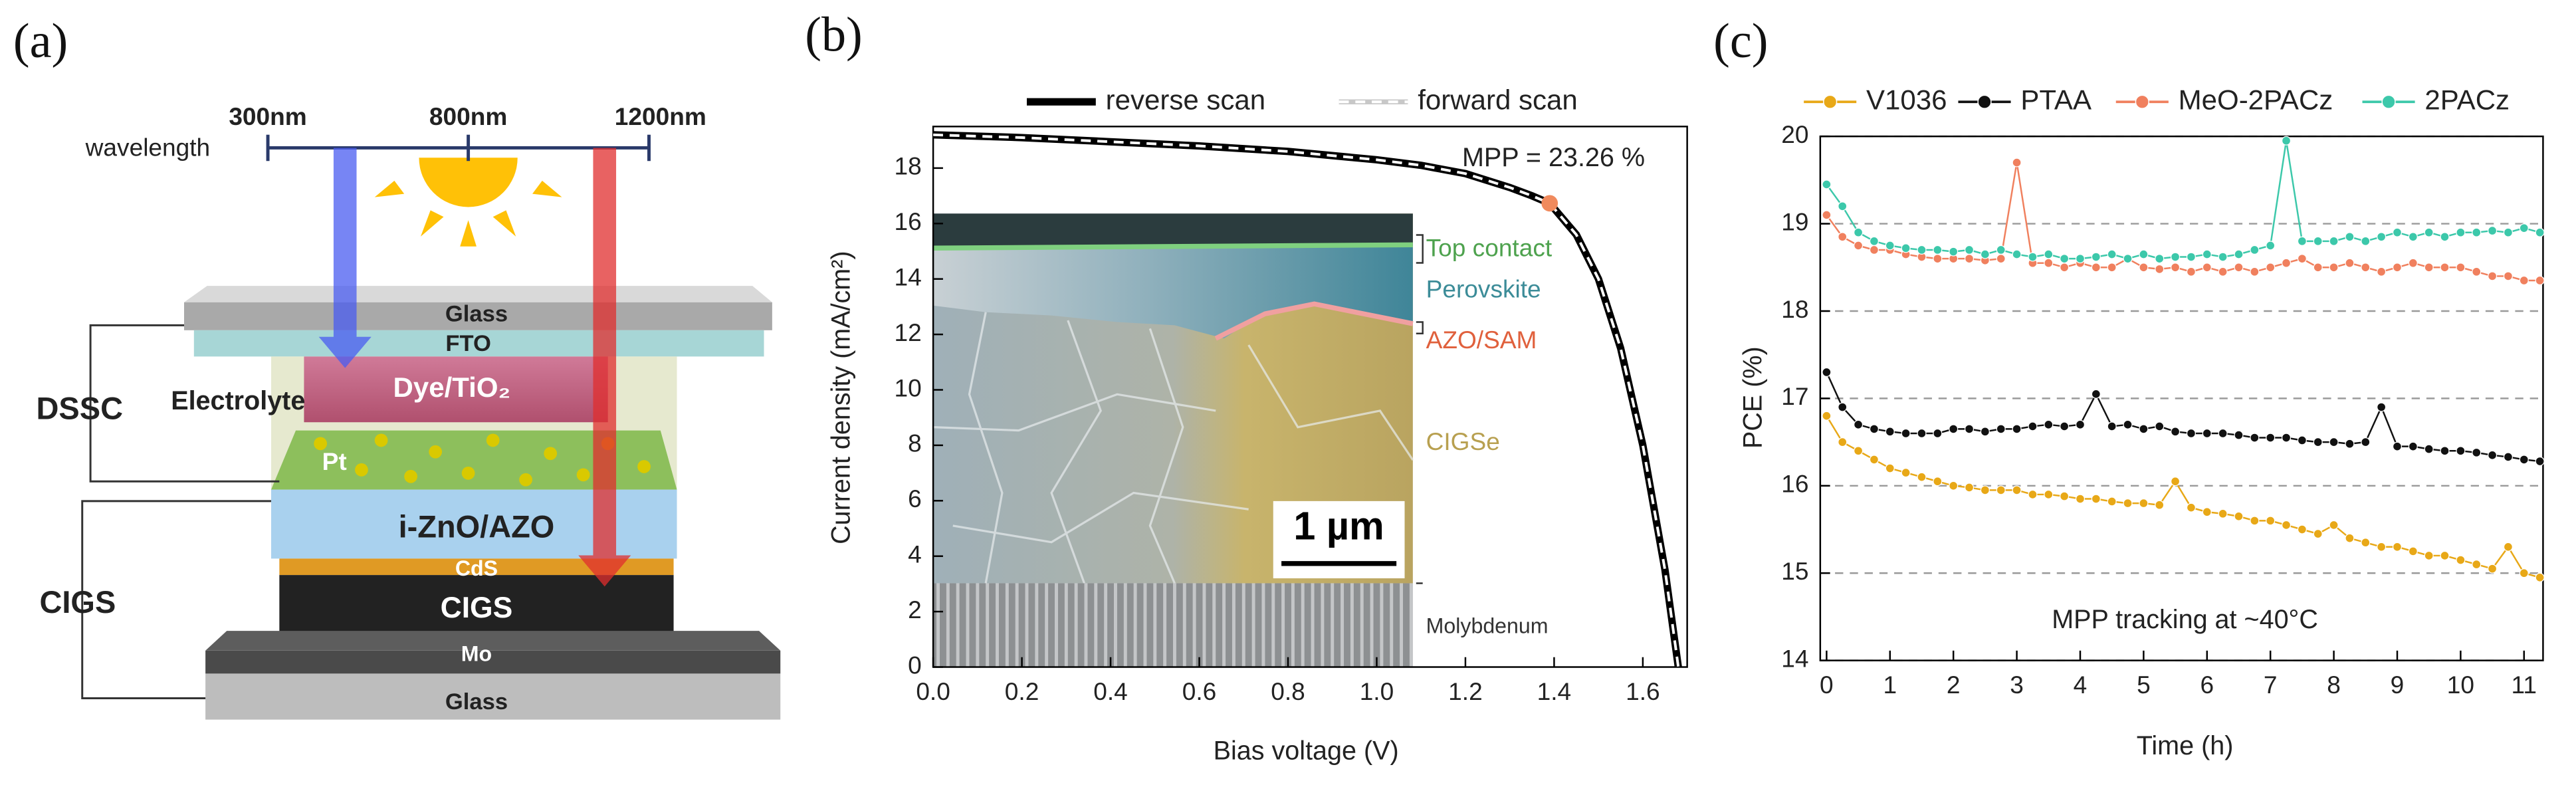  Describe the element at coordinates (908, 388) in the screenshot. I see `y-tick-label: 10` at that location.